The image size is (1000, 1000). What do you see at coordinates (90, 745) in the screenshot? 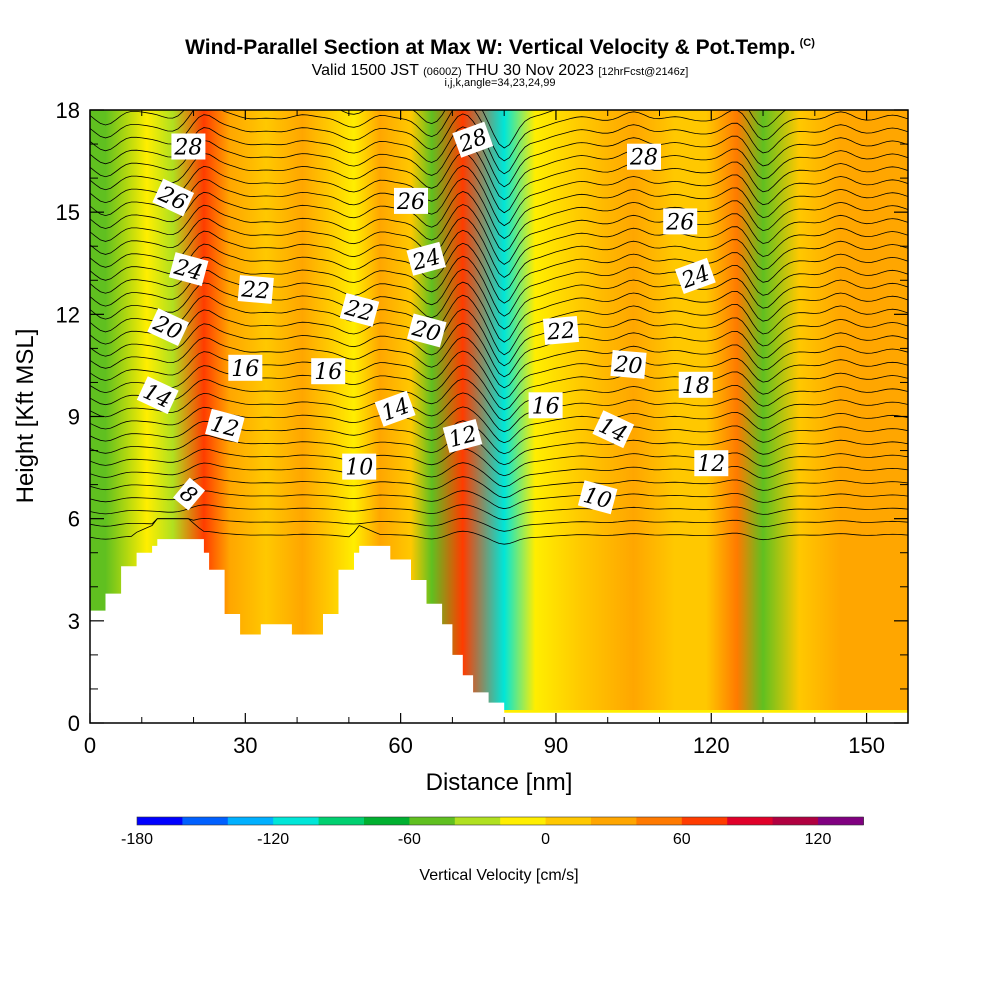
I see `x-tick-label: 0` at bounding box center [90, 745].